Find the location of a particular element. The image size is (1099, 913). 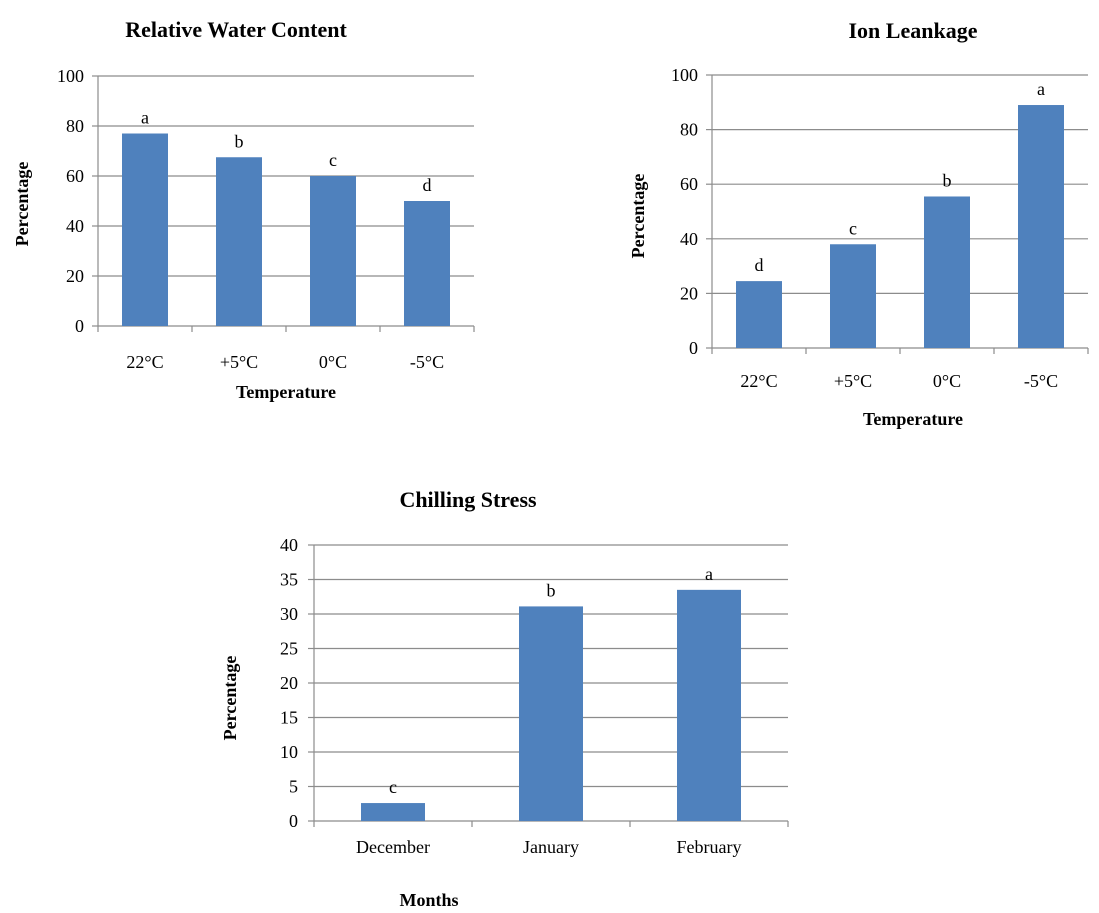

y-tick-label: 30 is located at coordinates (289, 614).